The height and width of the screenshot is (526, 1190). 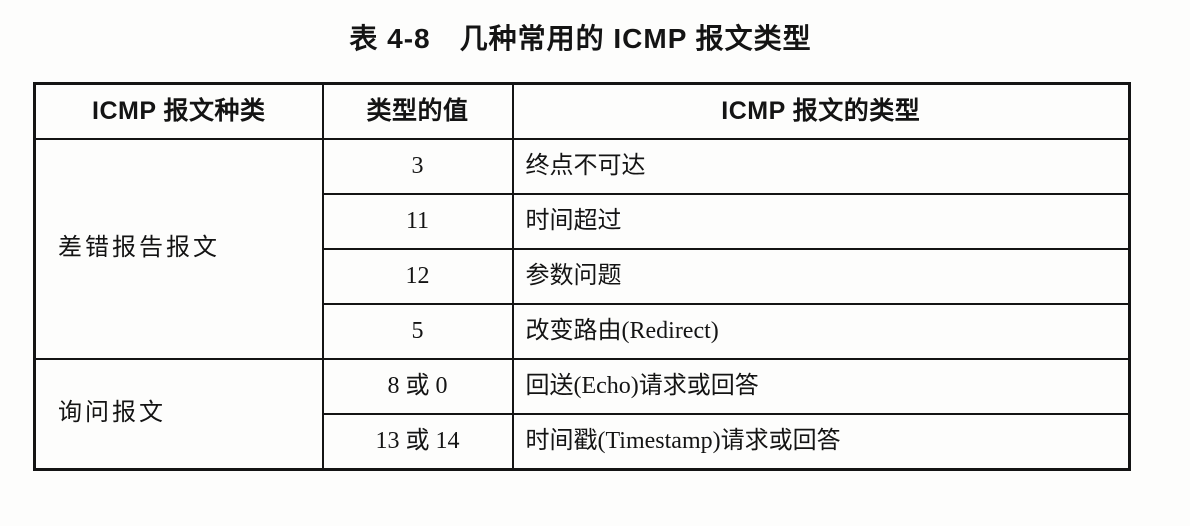 I want to click on type-value-cell: 12, so click(x=417, y=276).